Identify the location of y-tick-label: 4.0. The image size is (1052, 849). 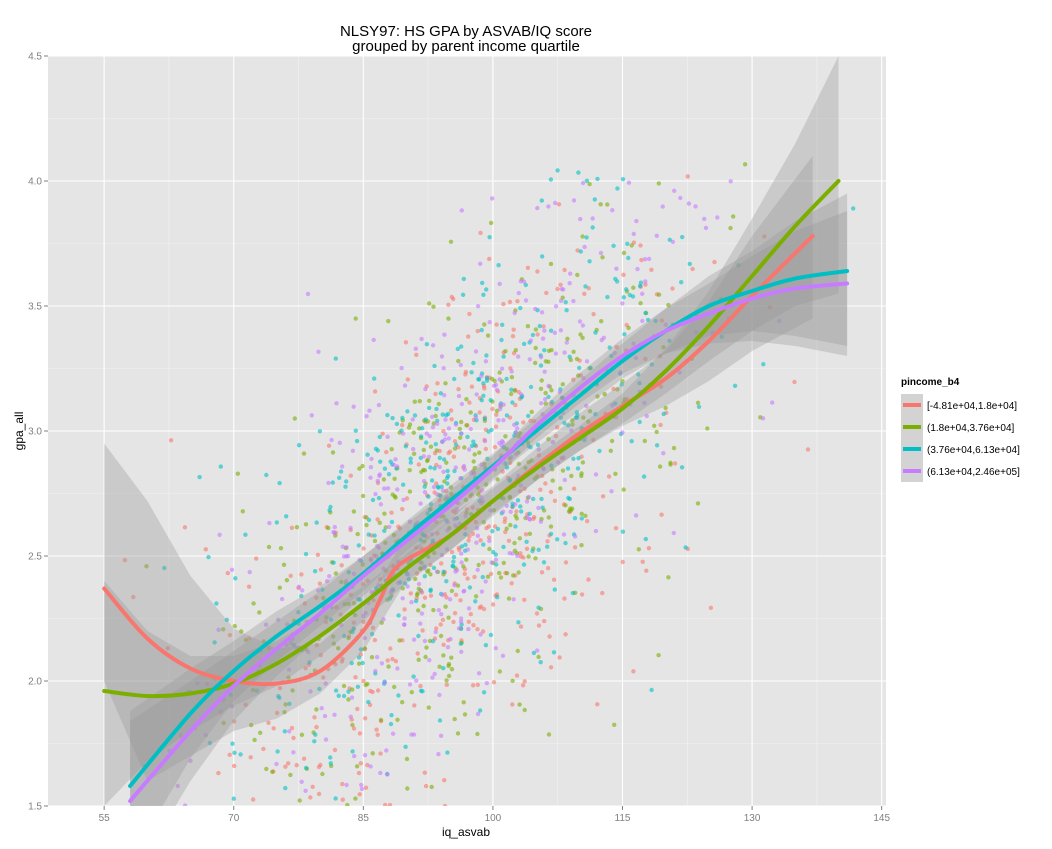
(35, 182).